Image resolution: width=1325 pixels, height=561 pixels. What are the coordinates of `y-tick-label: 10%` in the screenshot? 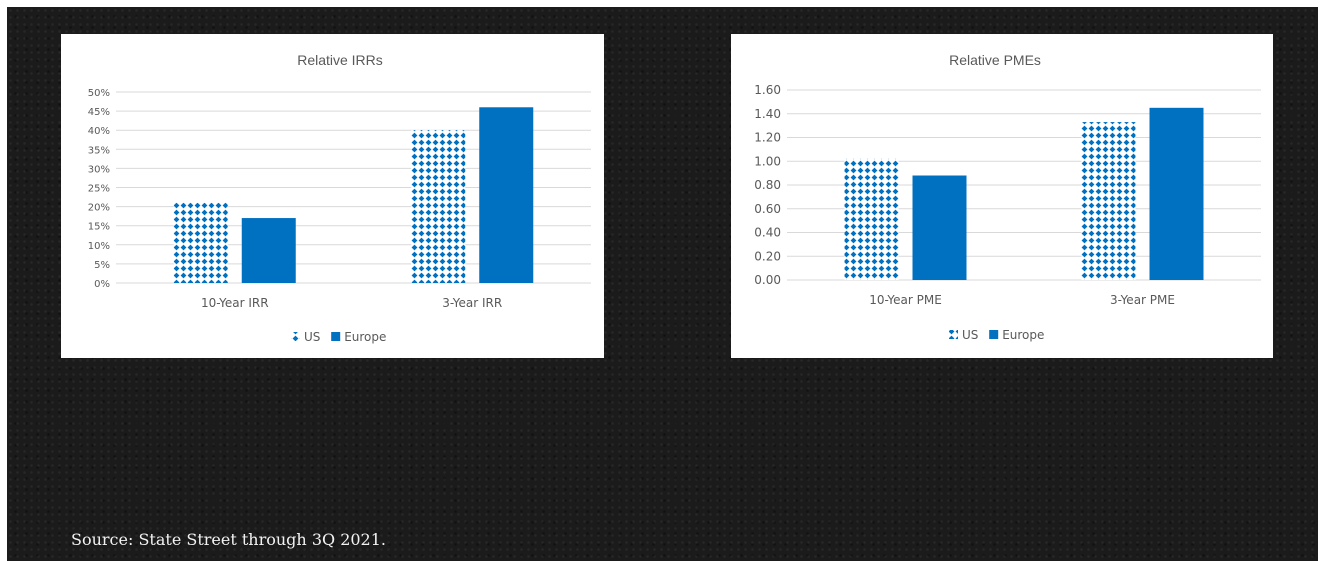 It's located at (99, 246).